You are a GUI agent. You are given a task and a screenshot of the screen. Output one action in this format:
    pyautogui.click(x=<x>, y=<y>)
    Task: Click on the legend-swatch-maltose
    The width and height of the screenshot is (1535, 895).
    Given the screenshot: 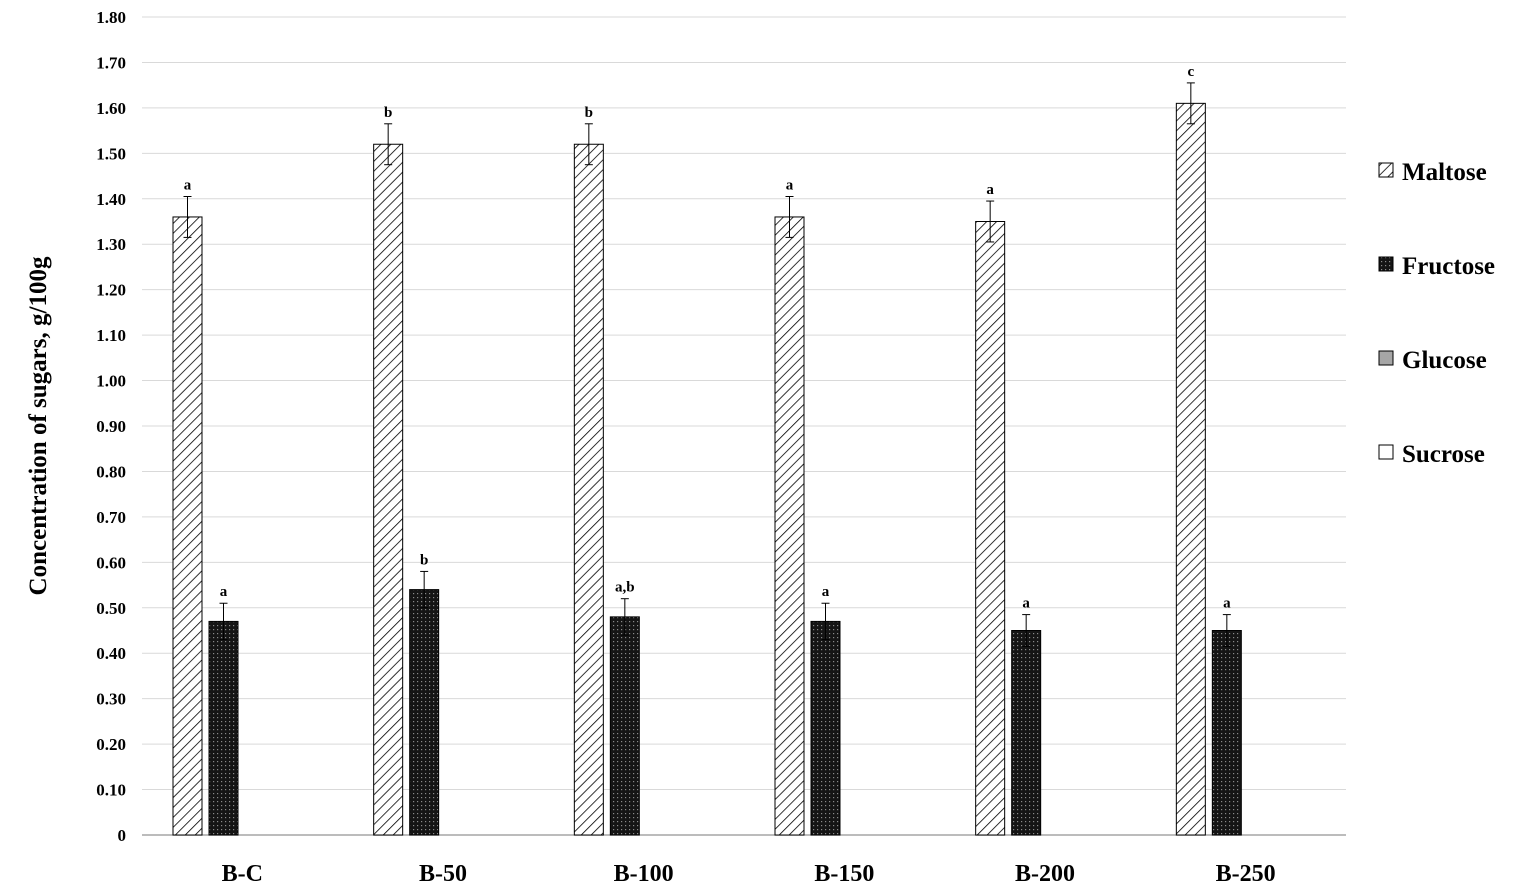 What is the action you would take?
    pyautogui.click(x=1386, y=170)
    